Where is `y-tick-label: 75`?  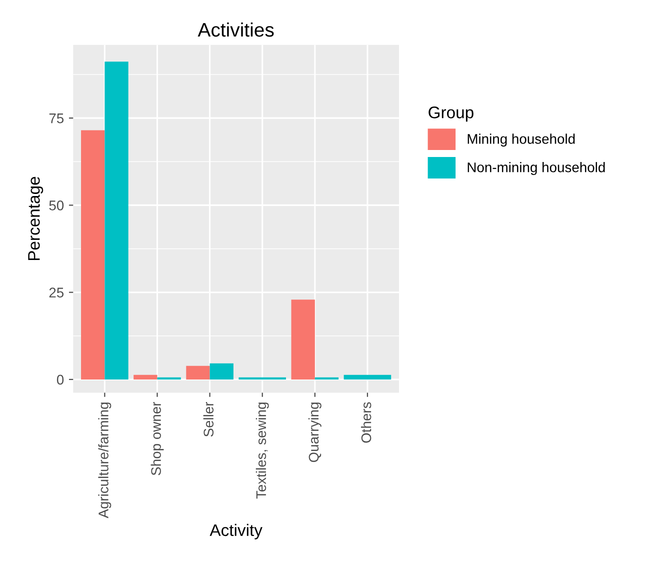 y-tick-label: 75 is located at coordinates (56, 119).